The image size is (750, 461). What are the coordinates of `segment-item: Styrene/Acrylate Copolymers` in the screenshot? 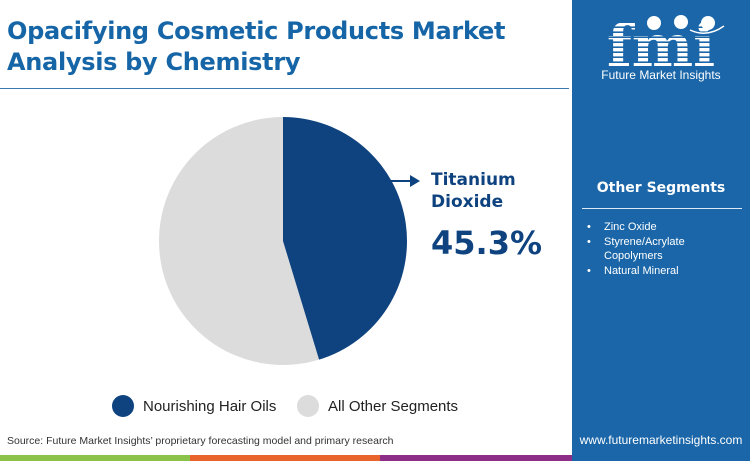 It's located at (666, 249).